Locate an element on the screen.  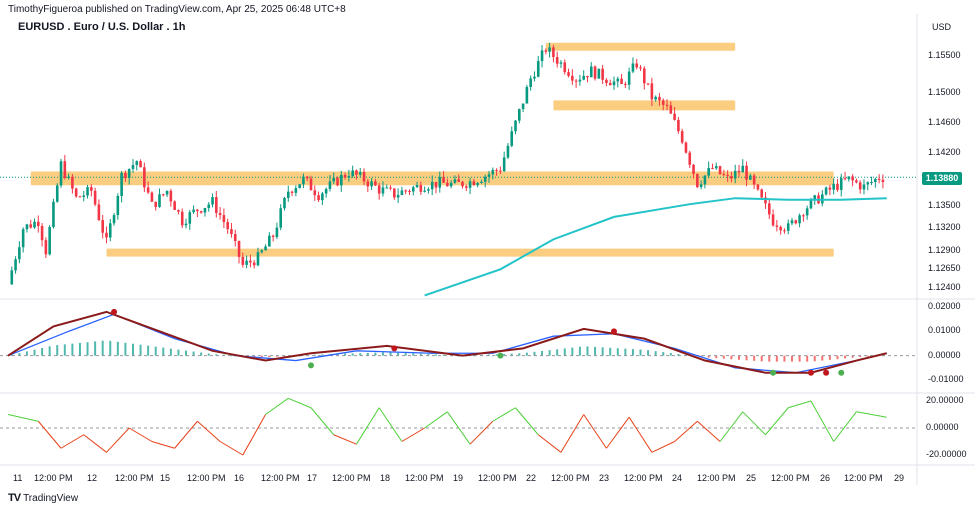
brand-label: TradingView is located at coordinates (51, 498).